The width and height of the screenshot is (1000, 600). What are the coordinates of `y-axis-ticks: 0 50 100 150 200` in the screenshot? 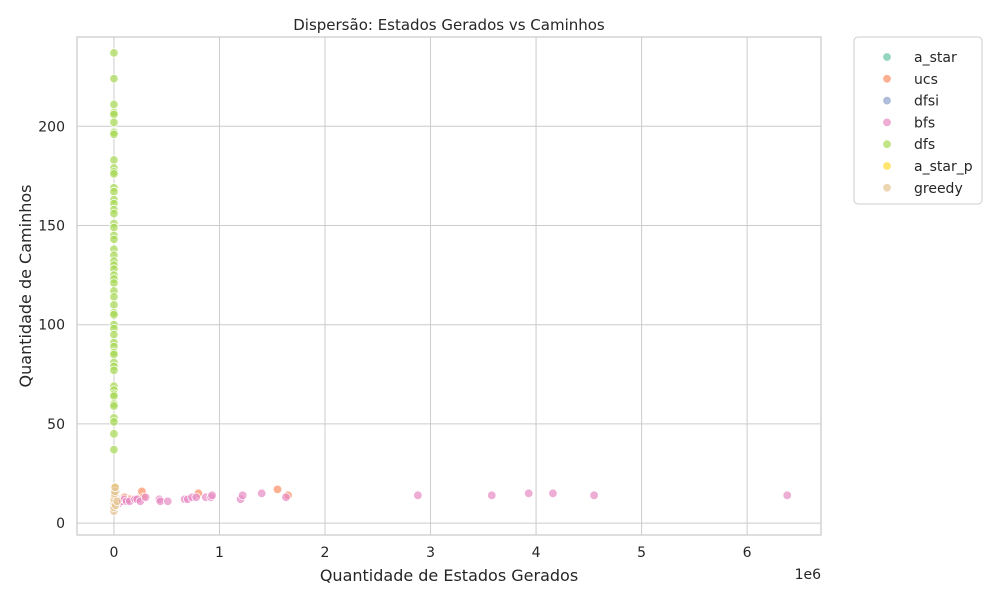 It's located at (51, 325).